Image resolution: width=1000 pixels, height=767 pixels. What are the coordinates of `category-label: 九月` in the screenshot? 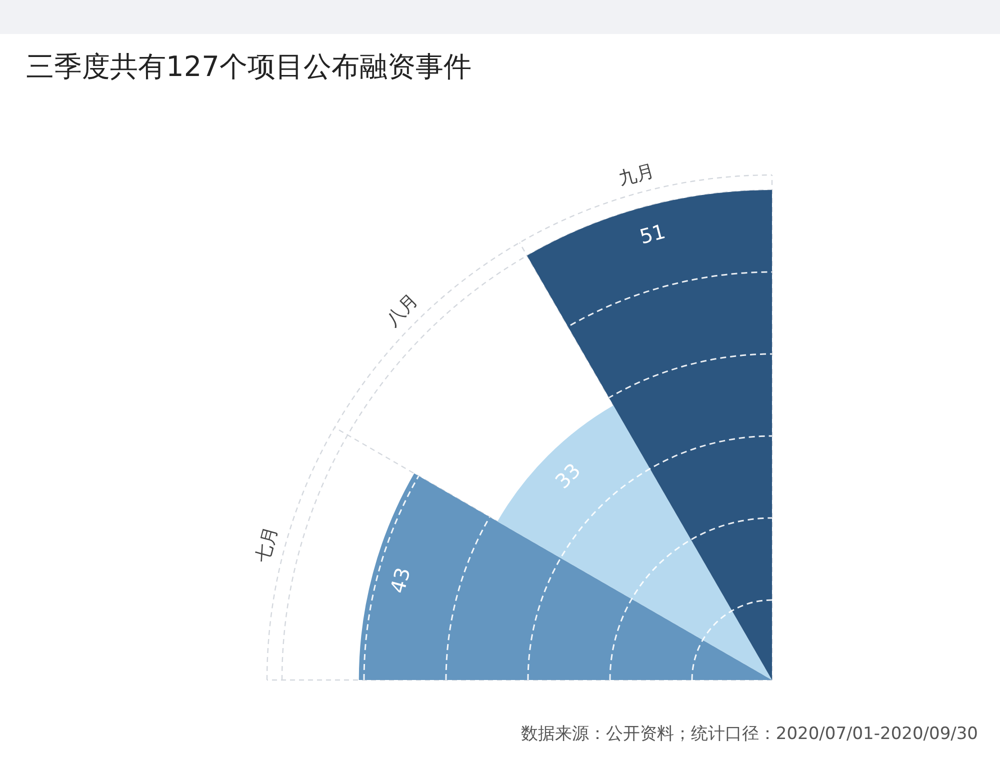 It's located at (636, 175).